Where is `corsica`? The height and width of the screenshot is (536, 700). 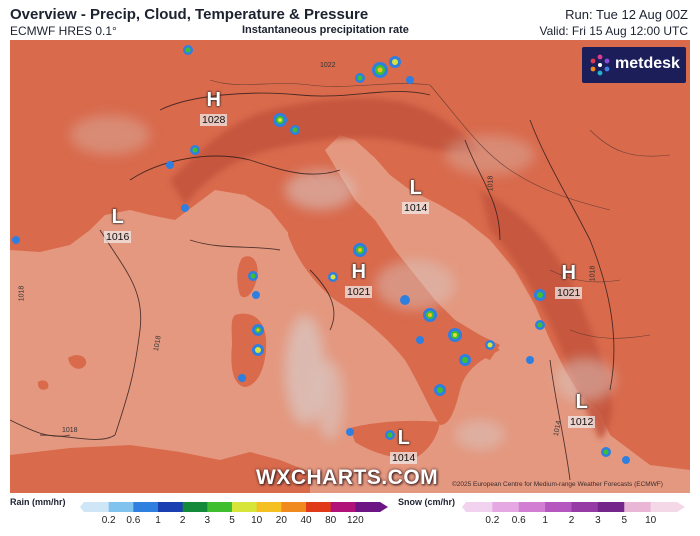 corsica is located at coordinates (247, 277).